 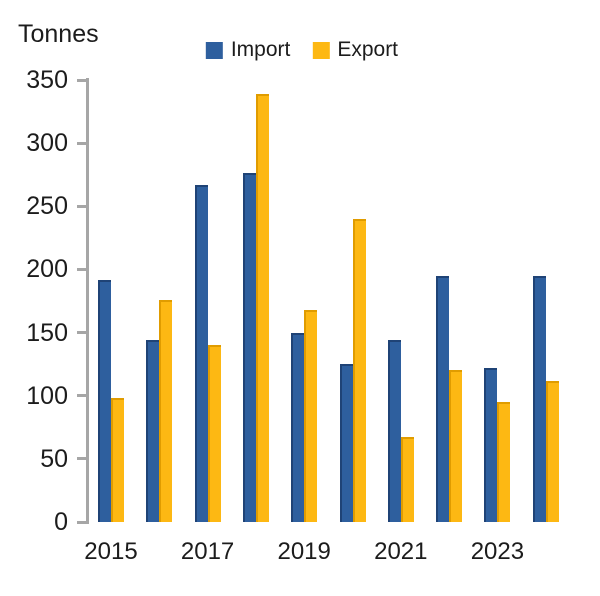 I want to click on bar-import-2024, so click(x=539, y=398).